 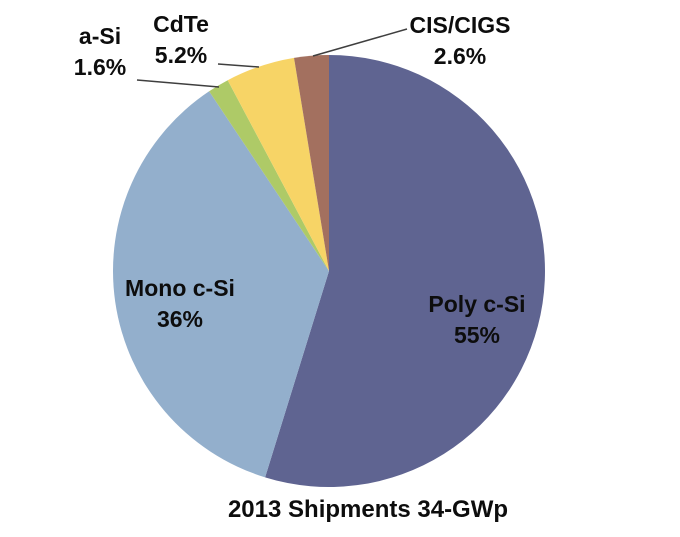 I want to click on label-cis-cigs: CIS/CIGS 2.6%, so click(x=460, y=41).